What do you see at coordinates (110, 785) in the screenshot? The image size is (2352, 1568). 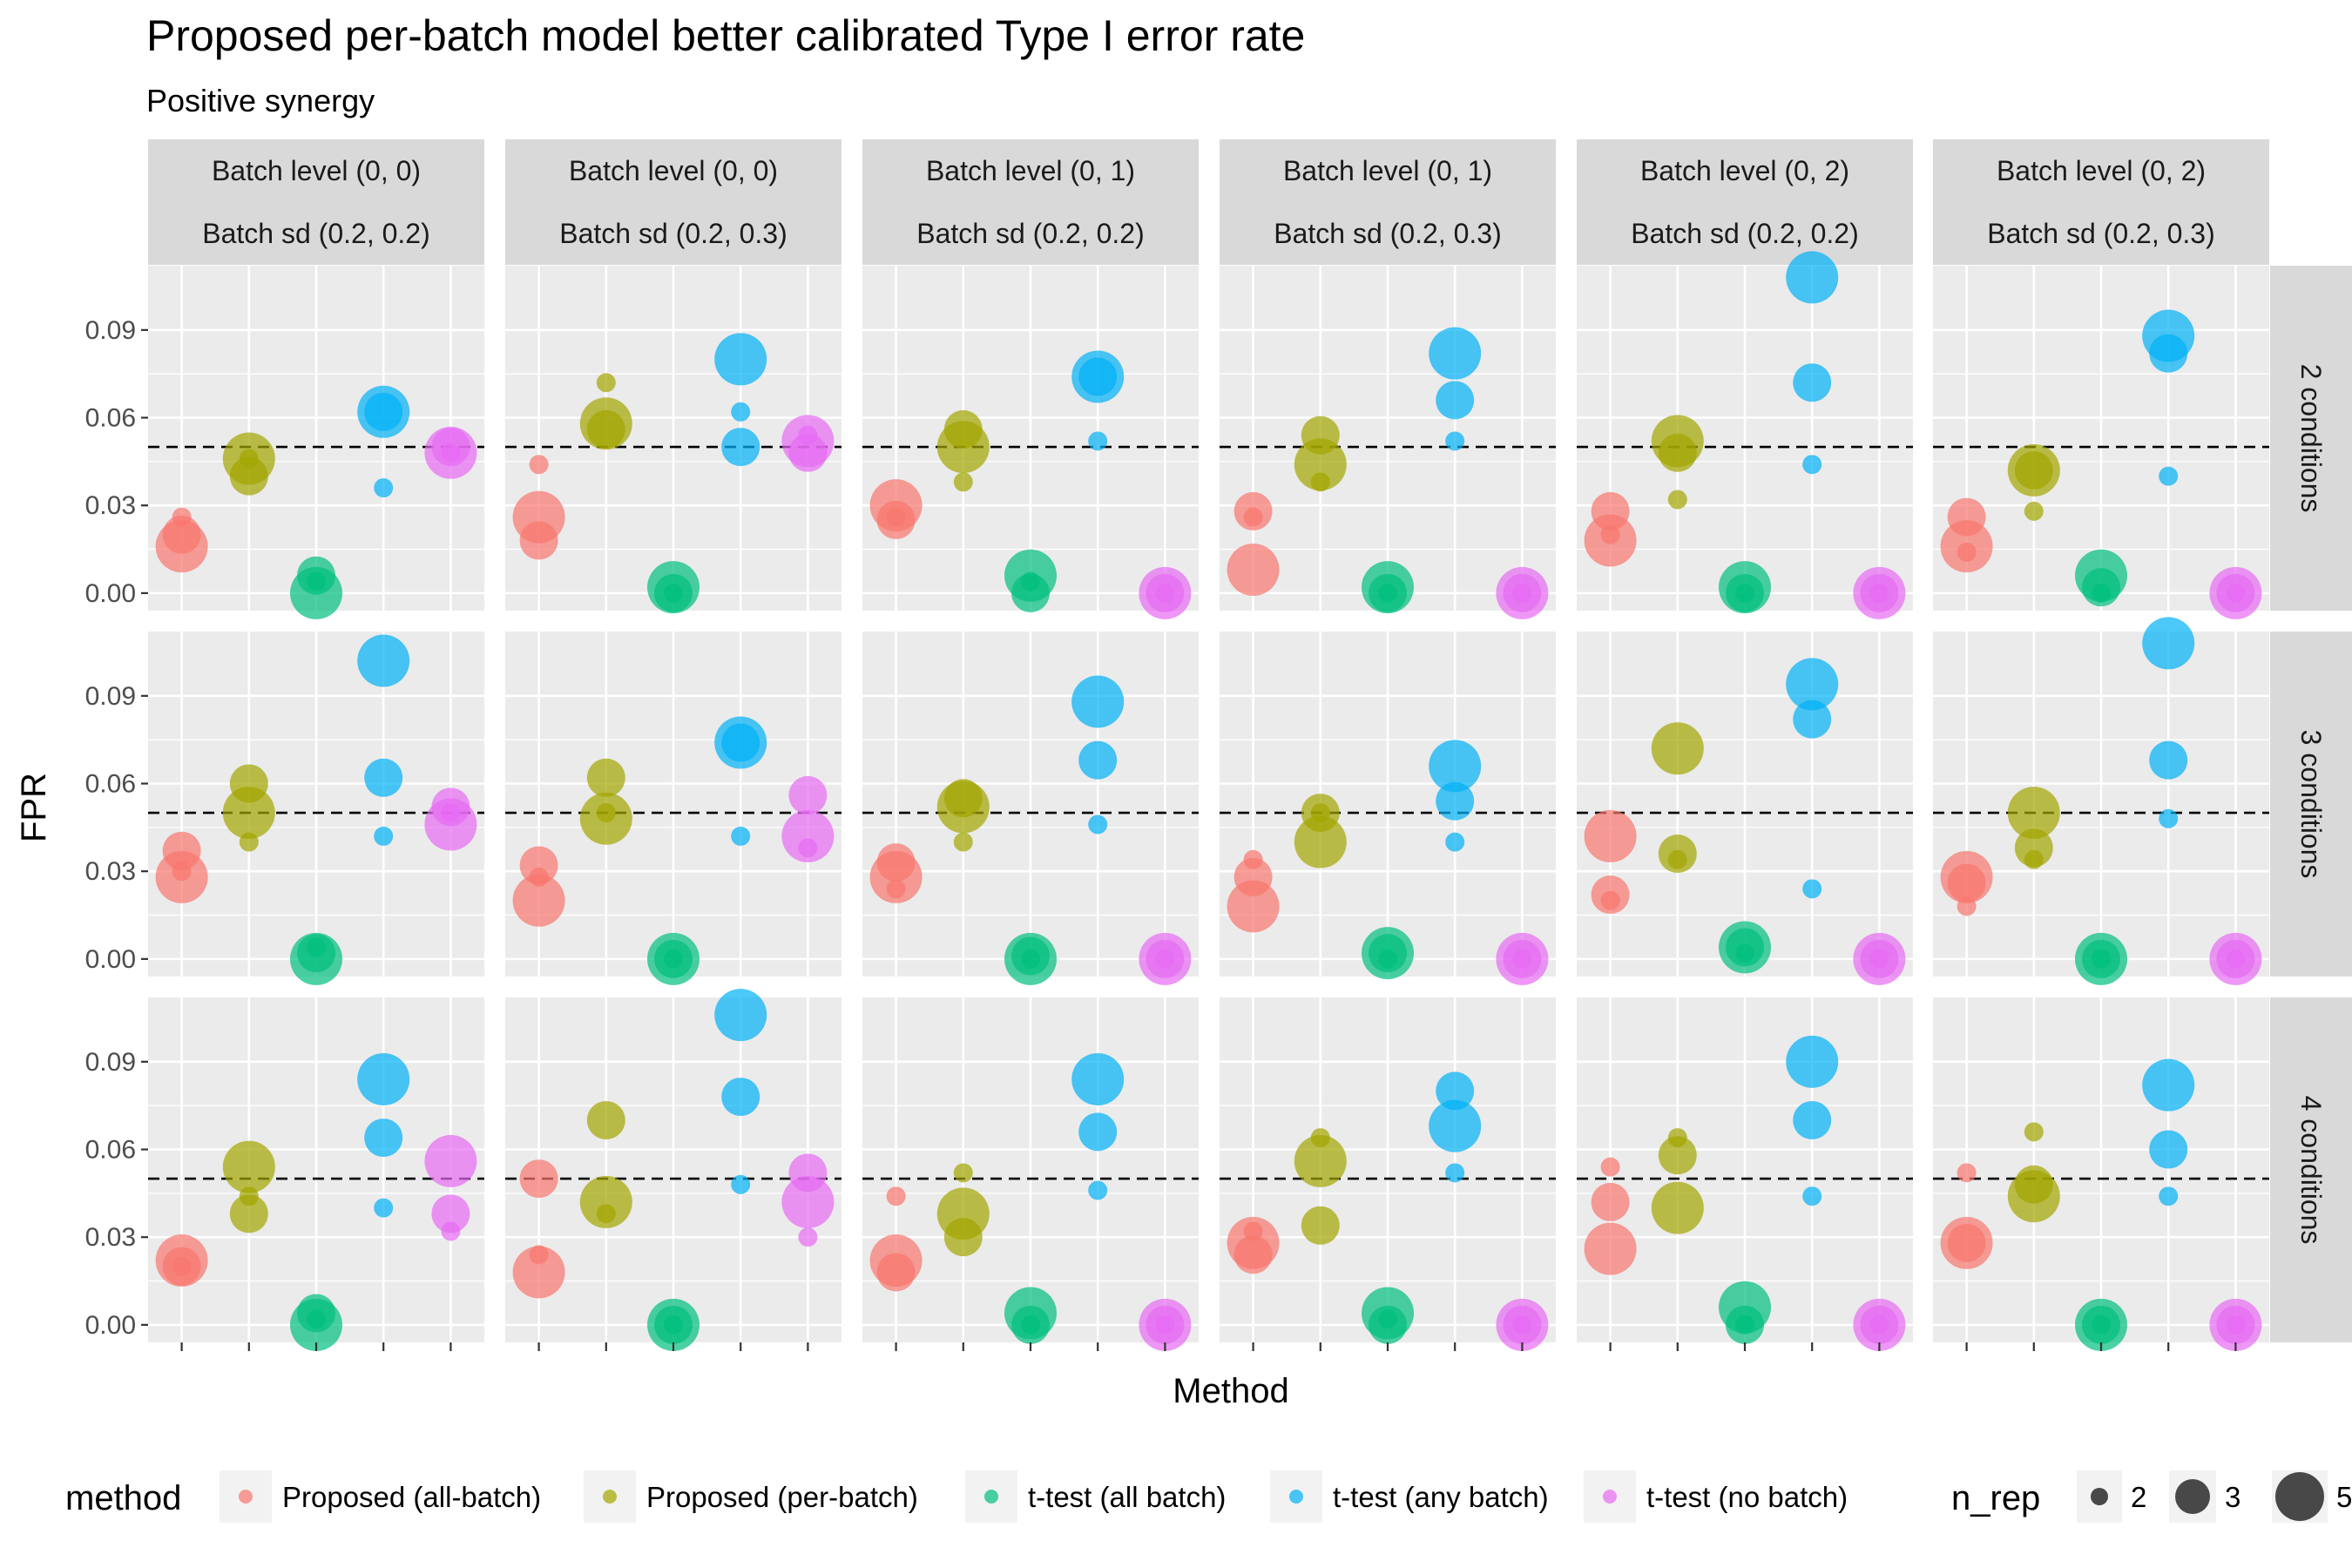 I see `y-tick-label: 0.06` at bounding box center [110, 785].